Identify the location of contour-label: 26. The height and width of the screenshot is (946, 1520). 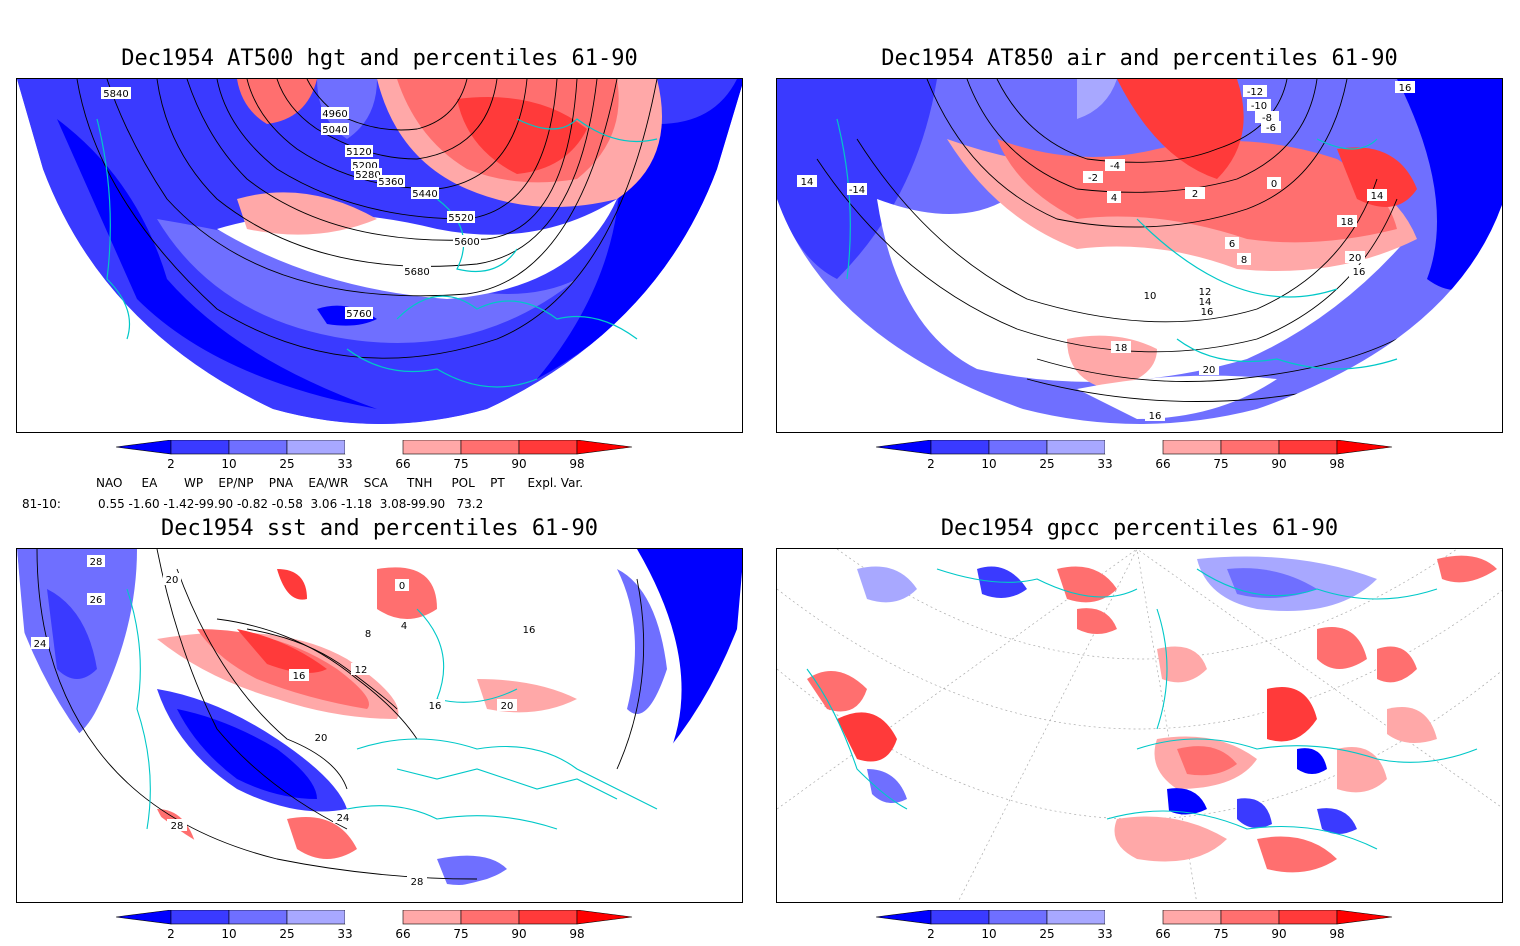
(96, 600).